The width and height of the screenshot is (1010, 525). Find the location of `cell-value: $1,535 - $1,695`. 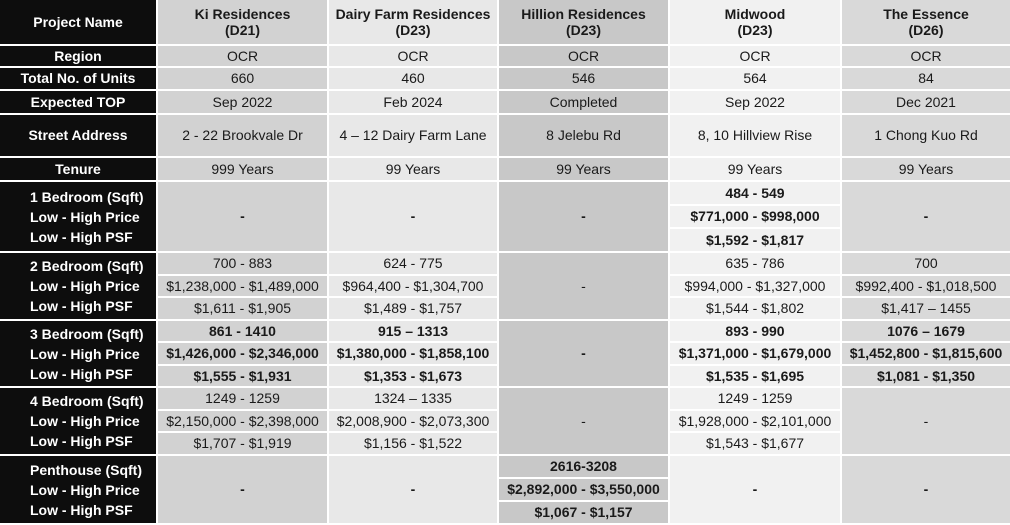

cell-value: $1,535 - $1,695 is located at coordinates (755, 375).